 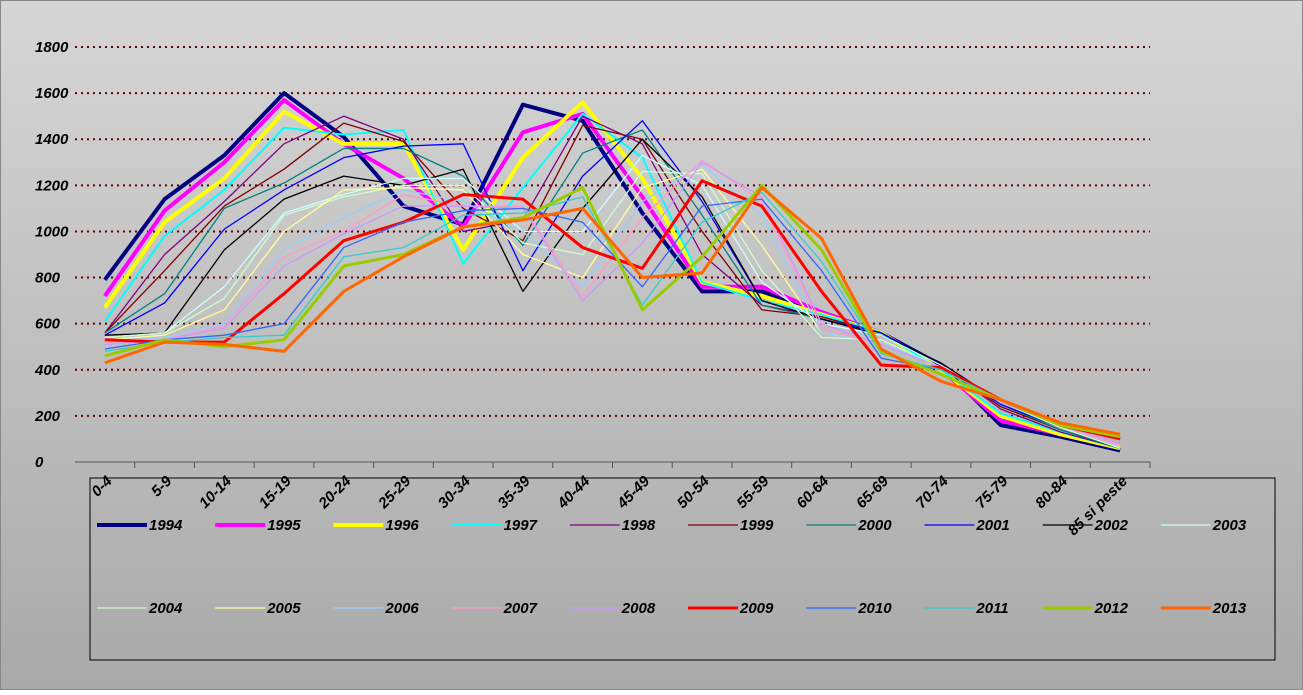 I want to click on legend-label: 1997, so click(x=521, y=525).